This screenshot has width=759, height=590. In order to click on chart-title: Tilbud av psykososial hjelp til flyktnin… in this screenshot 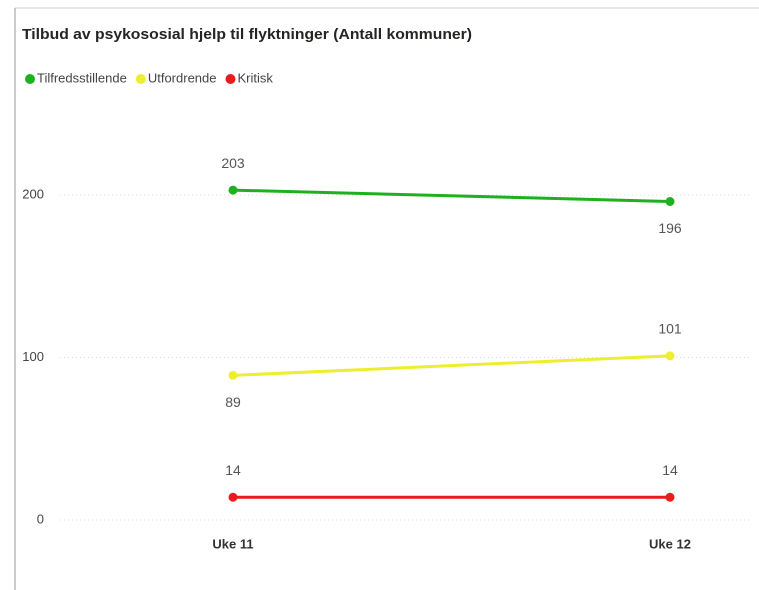, I will do `click(247, 34)`.